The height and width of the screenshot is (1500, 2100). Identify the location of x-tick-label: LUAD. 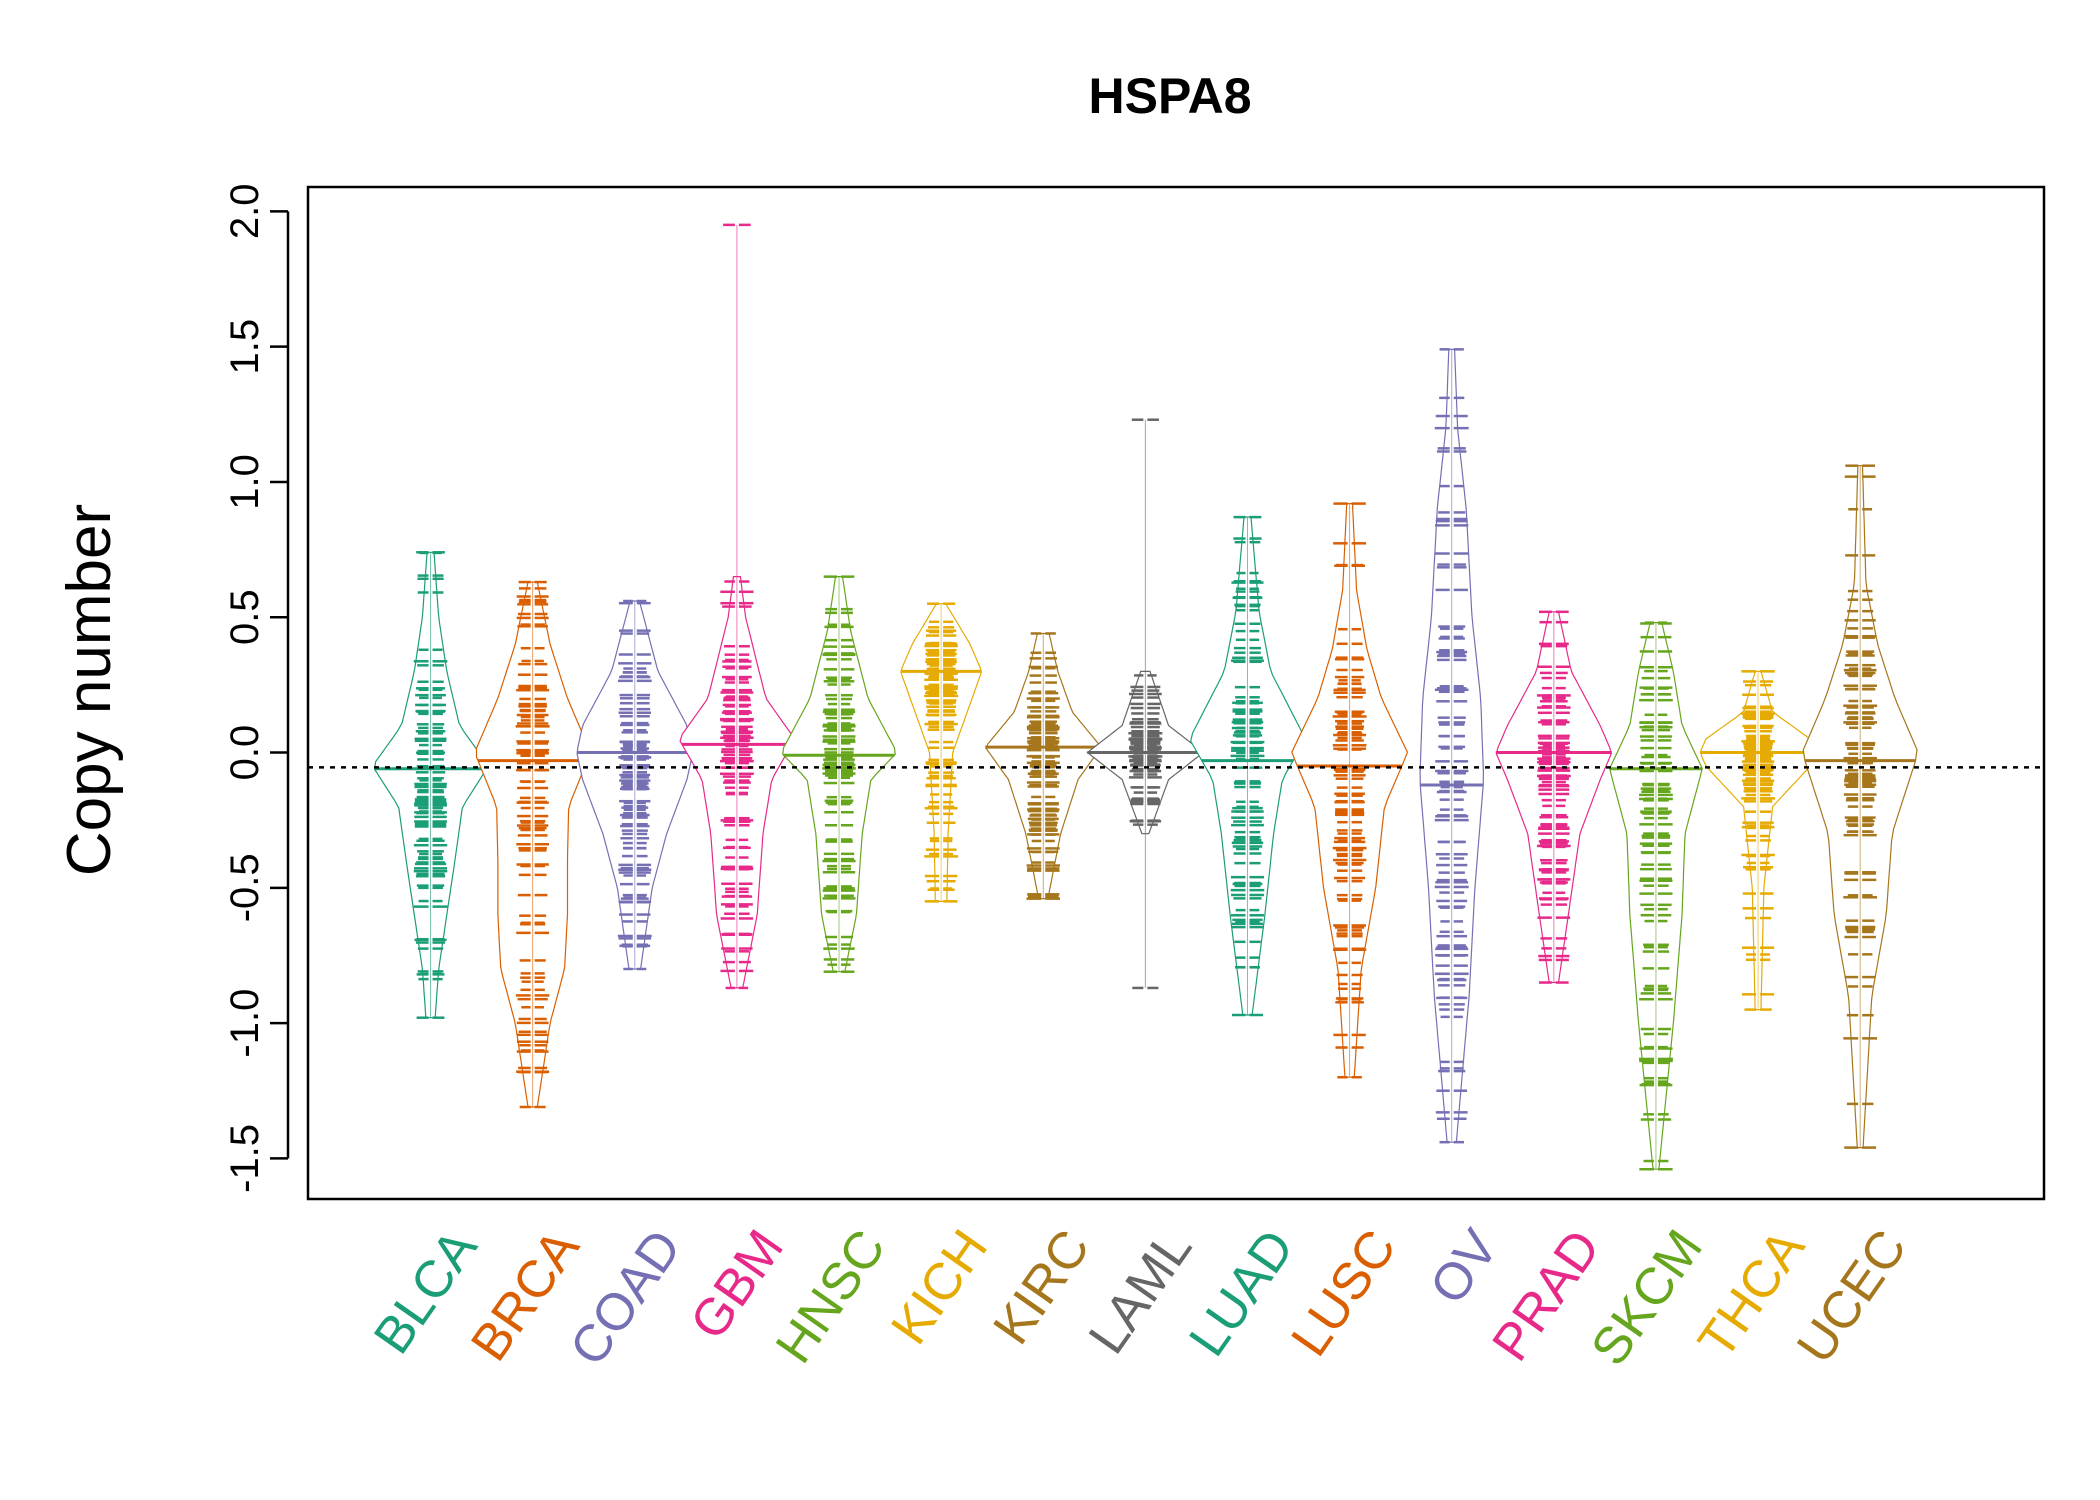
(1241, 1293).